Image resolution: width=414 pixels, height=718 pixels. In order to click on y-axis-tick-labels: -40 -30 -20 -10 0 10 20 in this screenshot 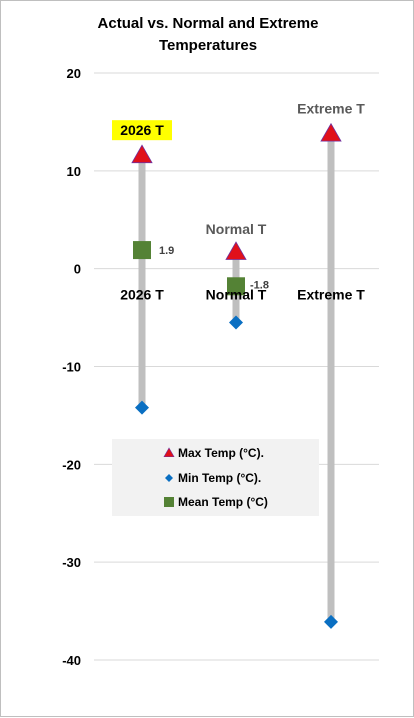, I will do `click(71, 367)`.